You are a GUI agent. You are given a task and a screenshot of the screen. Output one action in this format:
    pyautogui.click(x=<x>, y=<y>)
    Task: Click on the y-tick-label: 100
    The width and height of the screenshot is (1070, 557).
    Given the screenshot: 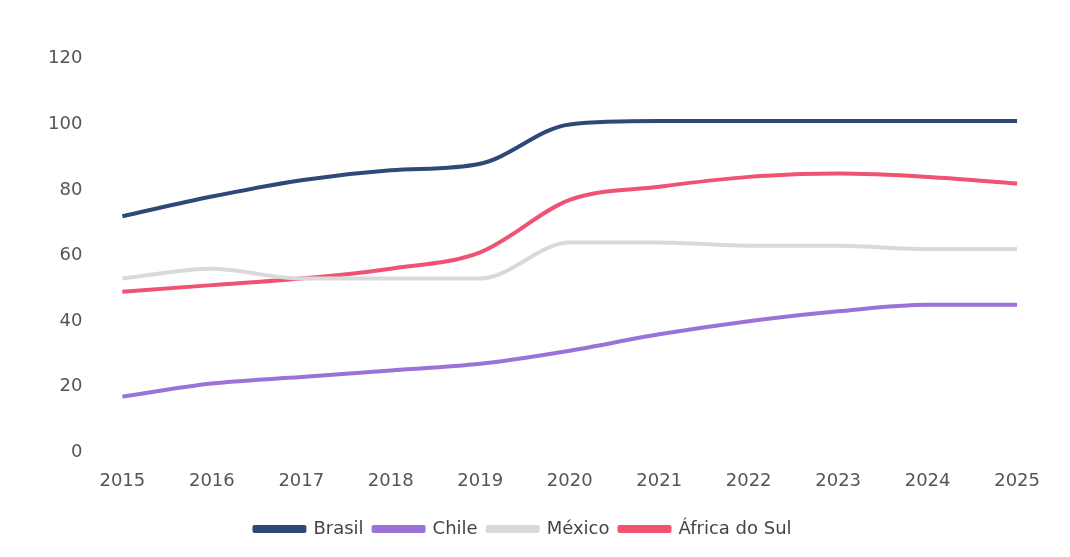 What is the action you would take?
    pyautogui.click(x=65, y=123)
    